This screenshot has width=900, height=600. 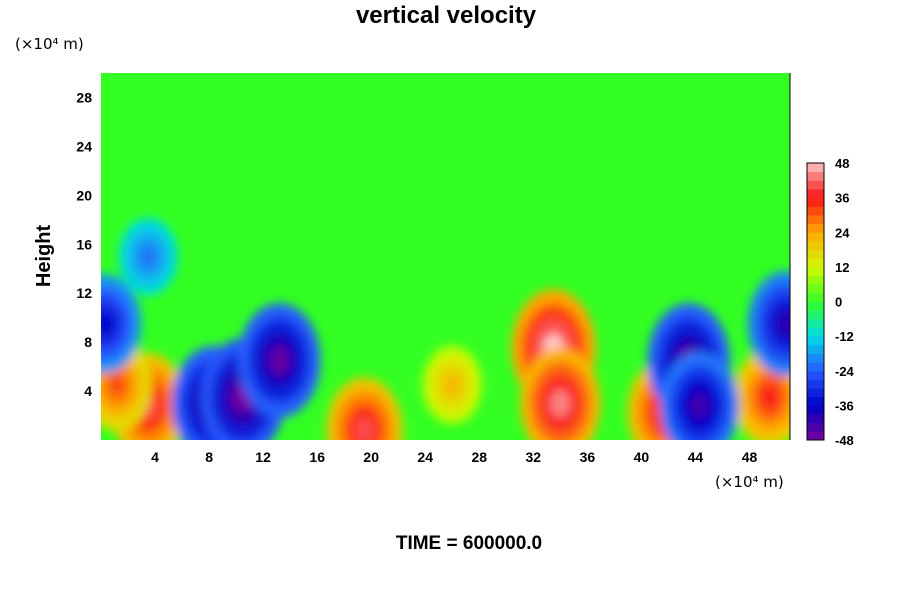 I want to click on x-tick-label: 24, so click(x=425, y=457).